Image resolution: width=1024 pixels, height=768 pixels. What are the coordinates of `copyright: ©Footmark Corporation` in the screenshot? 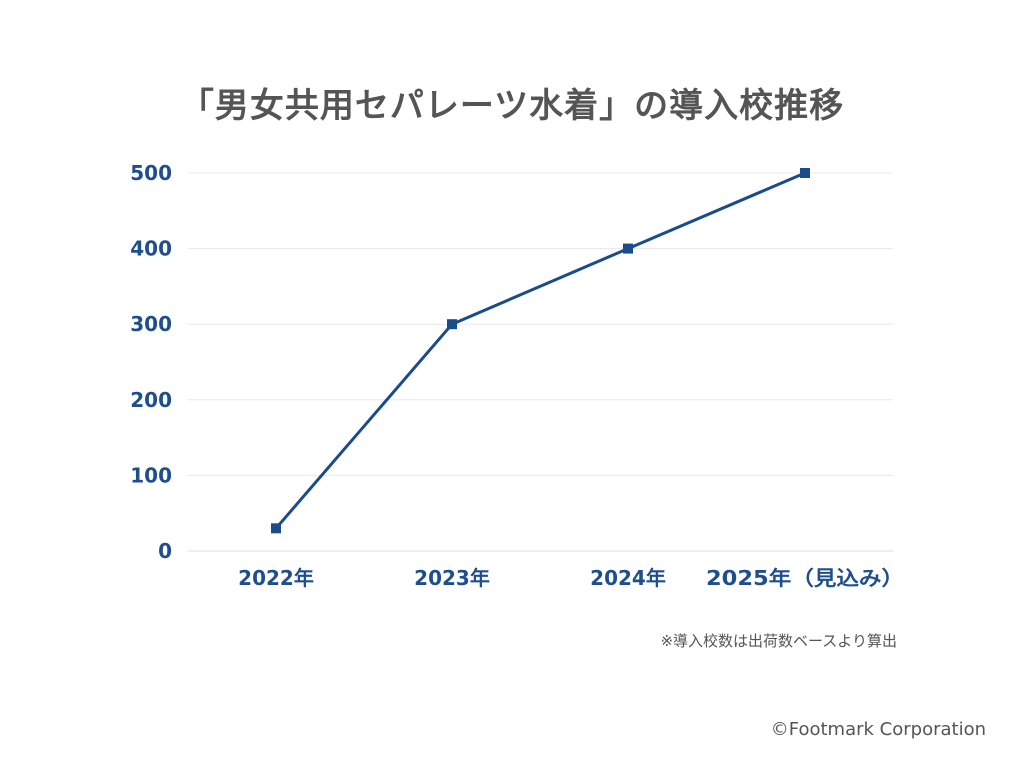 It's located at (878, 729).